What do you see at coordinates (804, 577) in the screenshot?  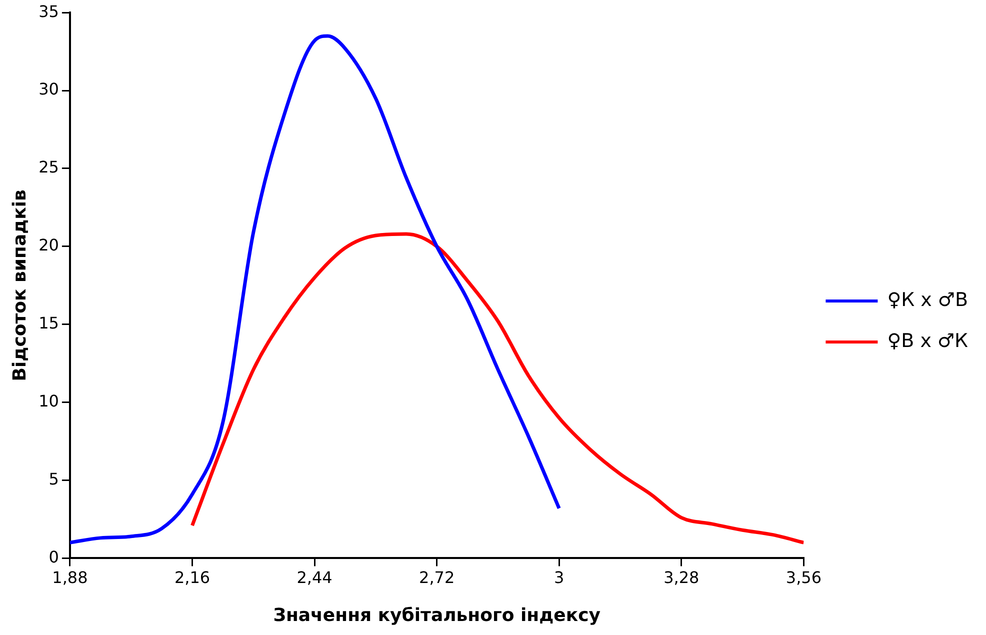 I see `x-tick-label: 3,56` at bounding box center [804, 577].